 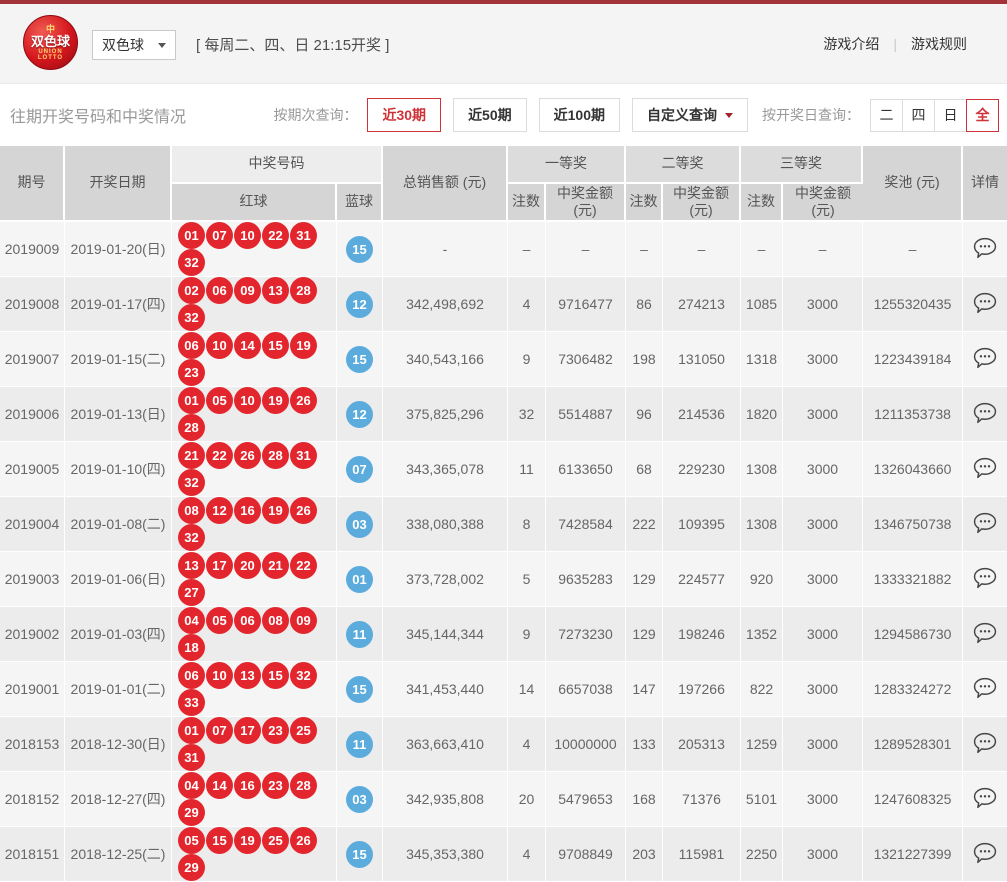 What do you see at coordinates (729, 115) in the screenshot?
I see `chevron-down-icon` at bounding box center [729, 115].